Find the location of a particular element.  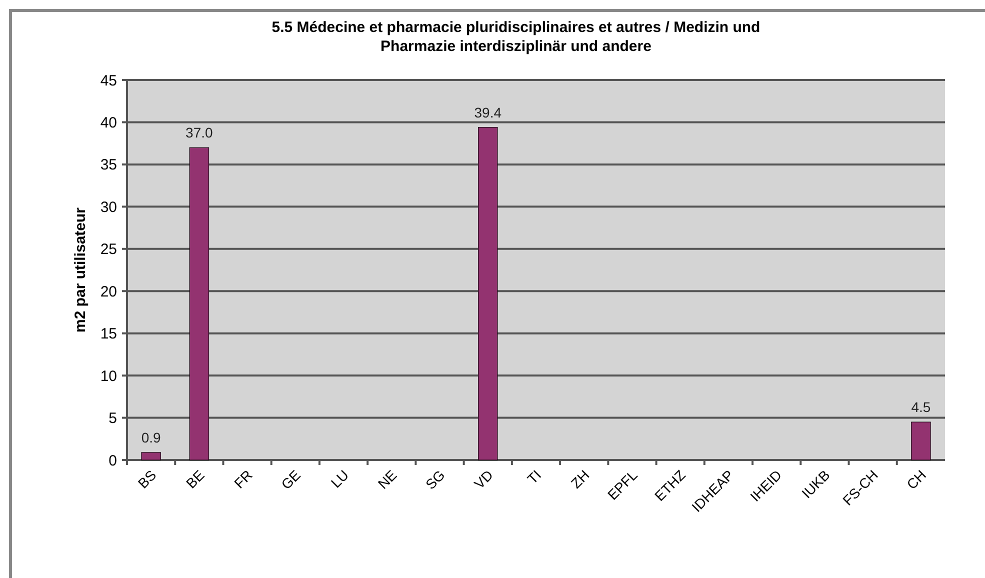

data-label: 39.4 is located at coordinates (488, 112).